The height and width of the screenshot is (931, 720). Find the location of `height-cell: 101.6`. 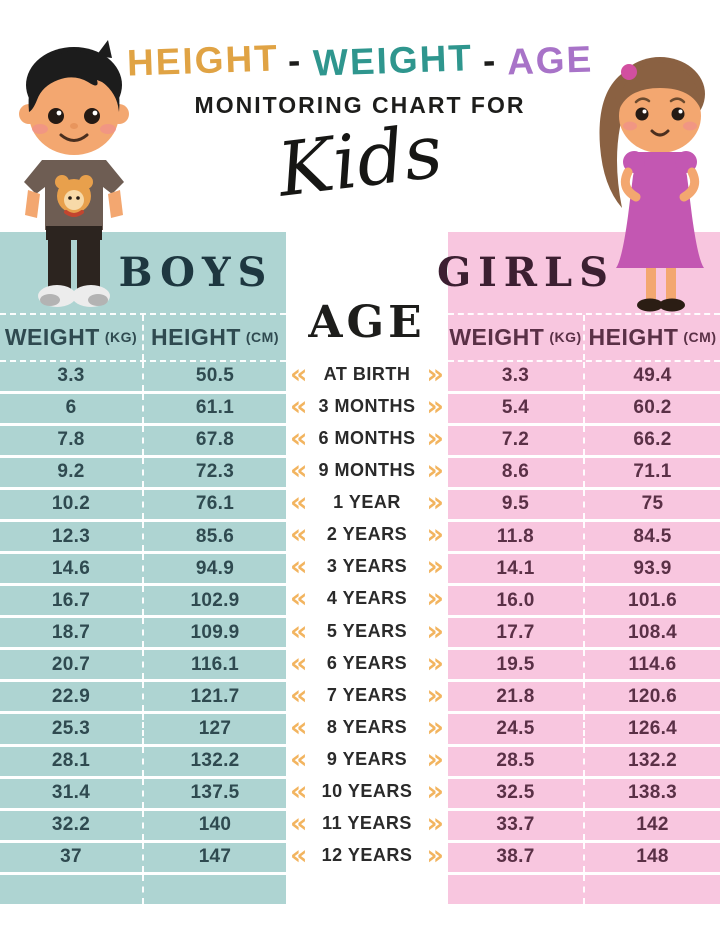

height-cell: 101.6 is located at coordinates (651, 601).